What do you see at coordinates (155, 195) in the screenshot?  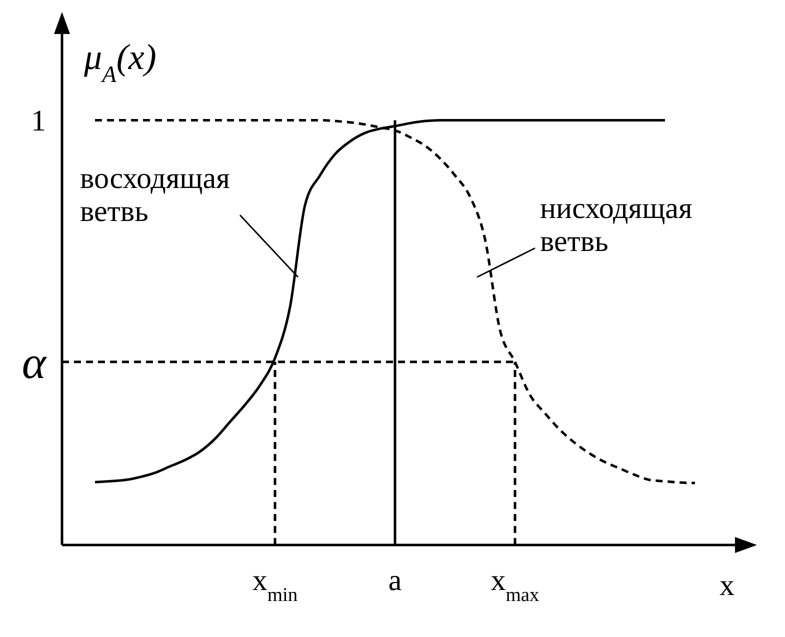 I see `annotation: восходящая ветвь` at bounding box center [155, 195].